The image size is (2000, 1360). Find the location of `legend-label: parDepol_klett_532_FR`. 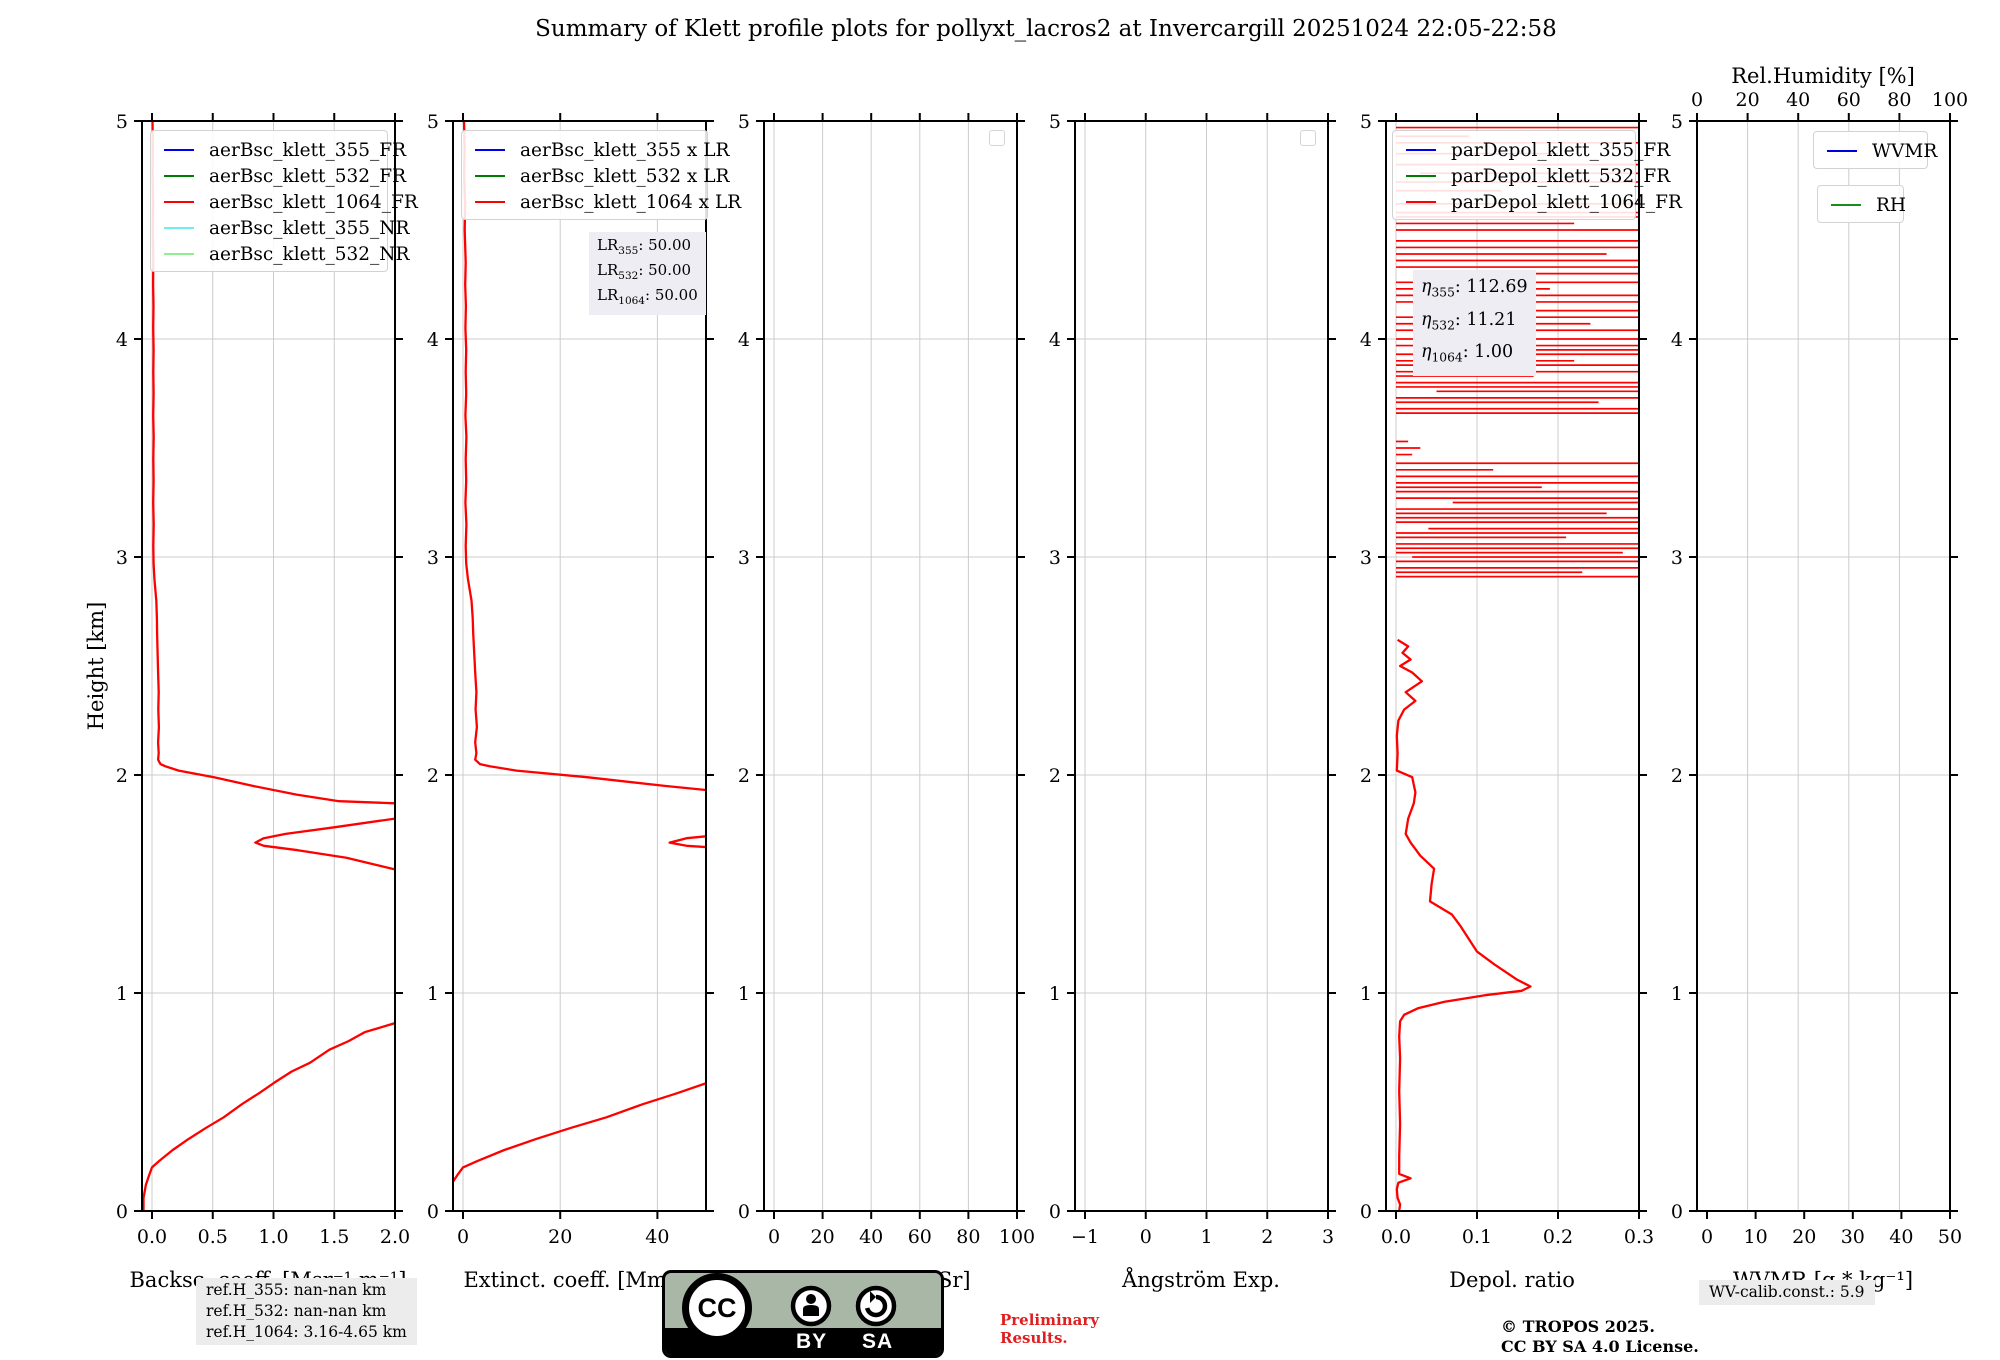

legend-label: parDepol_klett_532_FR is located at coordinates (1561, 176).